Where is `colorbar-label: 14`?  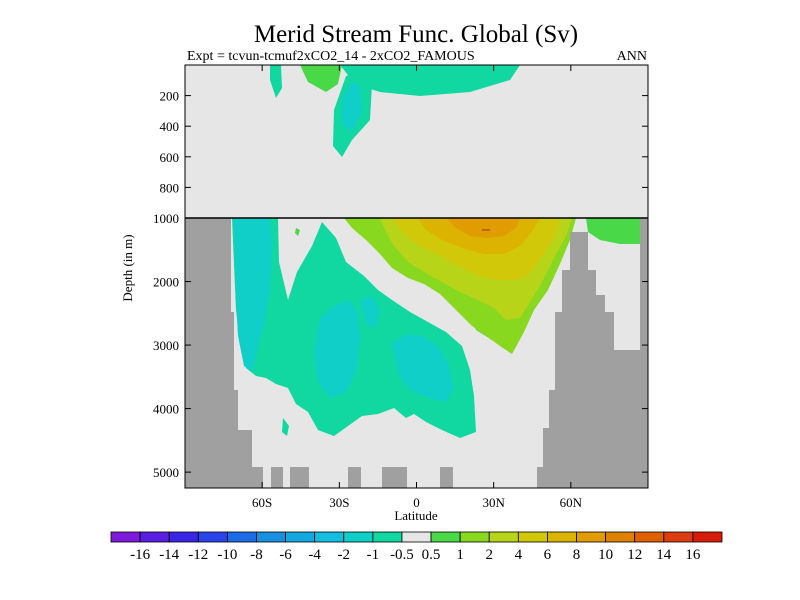
colorbar-label: 14 is located at coordinates (664, 555).